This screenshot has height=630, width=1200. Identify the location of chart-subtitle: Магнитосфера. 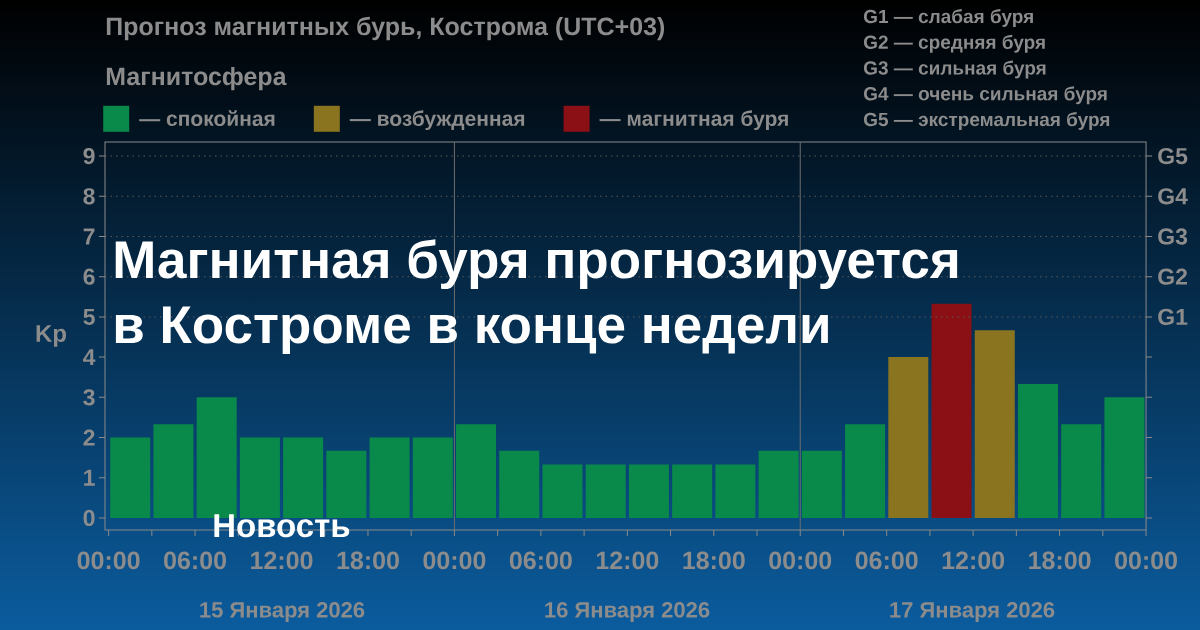
(196, 78).